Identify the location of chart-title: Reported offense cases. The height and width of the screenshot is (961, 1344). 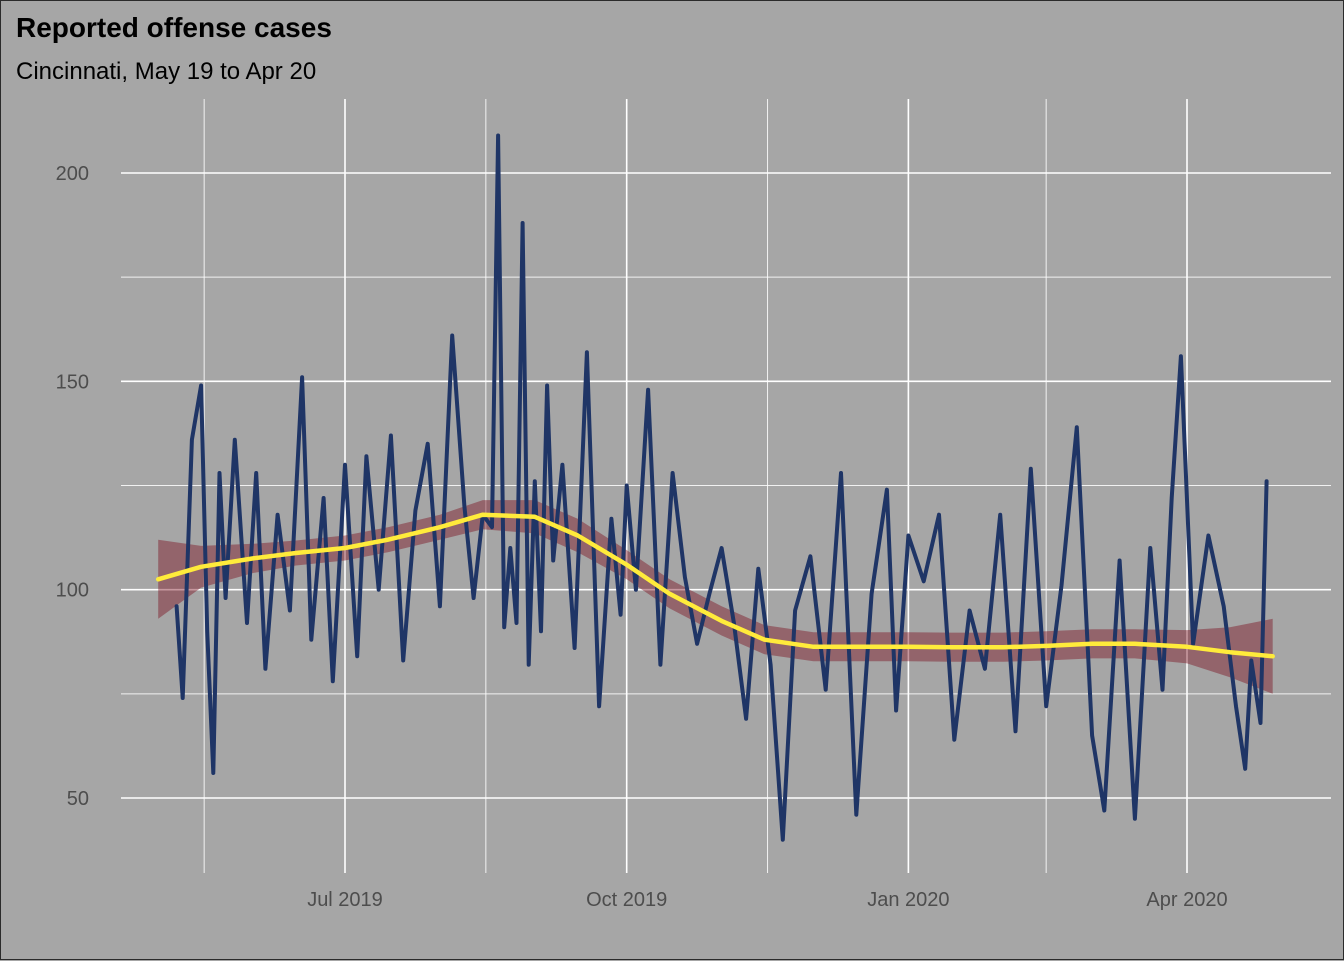
(174, 27).